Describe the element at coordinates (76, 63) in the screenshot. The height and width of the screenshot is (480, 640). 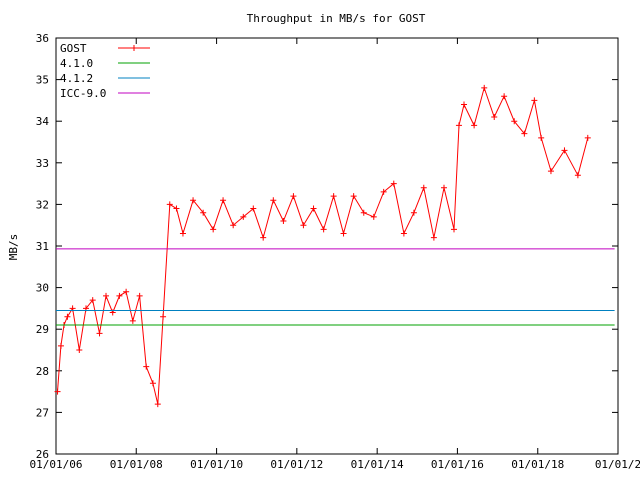
I see `legend-label: 4.1.0` at that location.